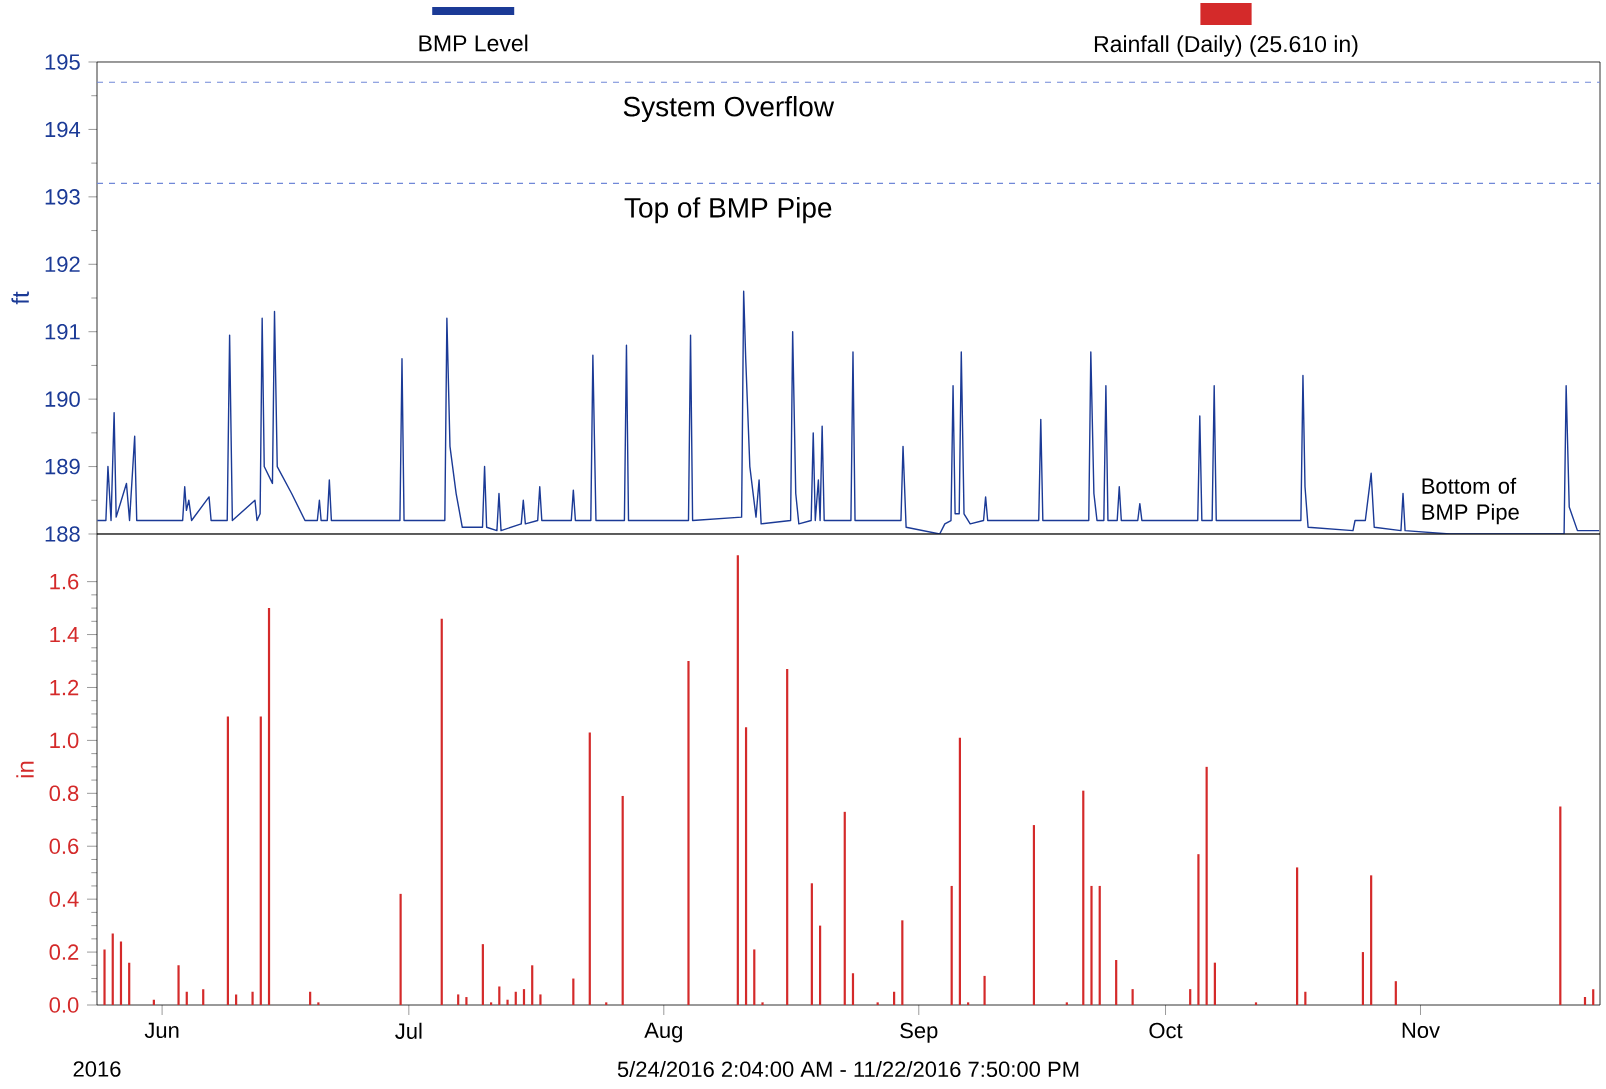  Describe the element at coordinates (729, 109) in the screenshot. I see `ref-line-label: System Overflow` at that location.